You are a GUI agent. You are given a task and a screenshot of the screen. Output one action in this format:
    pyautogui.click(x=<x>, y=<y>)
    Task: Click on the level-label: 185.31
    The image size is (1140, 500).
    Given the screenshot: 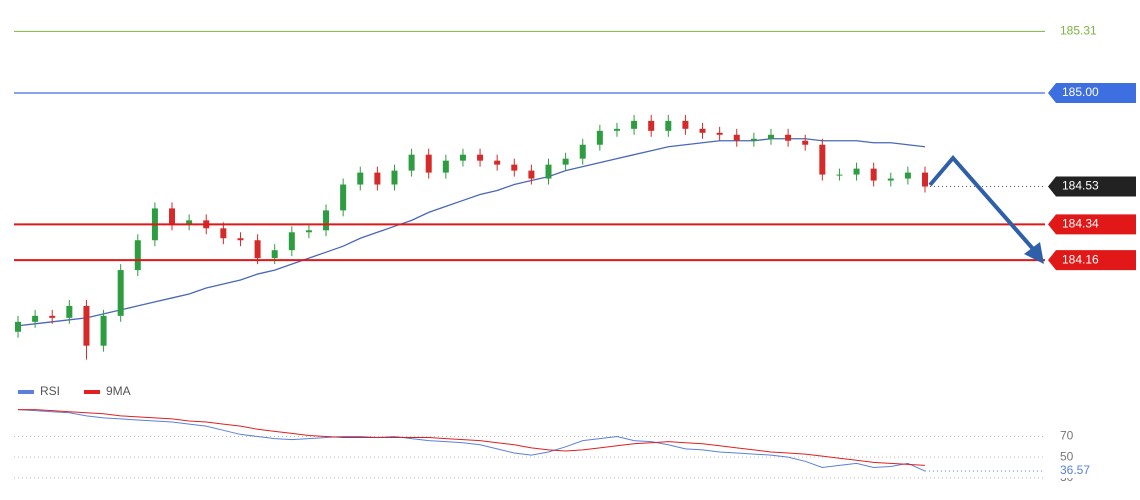 What is the action you would take?
    pyautogui.click(x=1078, y=31)
    